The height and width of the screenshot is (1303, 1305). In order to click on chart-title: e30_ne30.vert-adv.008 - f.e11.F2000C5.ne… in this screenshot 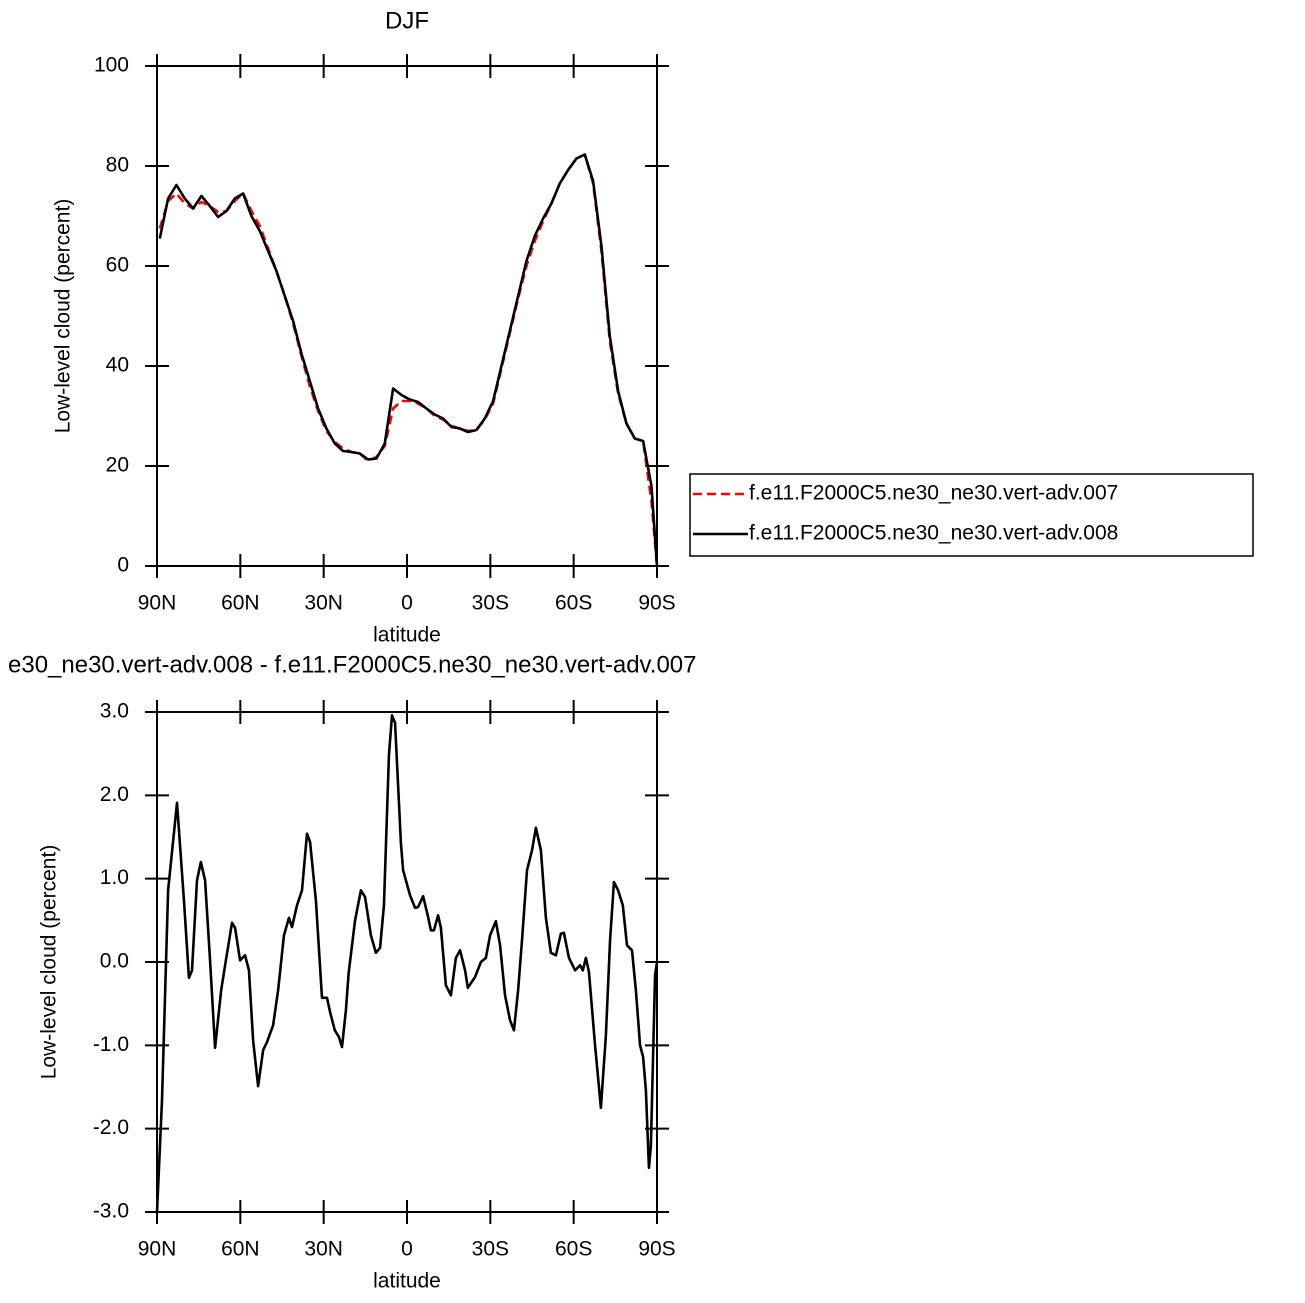, I will do `click(352, 664)`.